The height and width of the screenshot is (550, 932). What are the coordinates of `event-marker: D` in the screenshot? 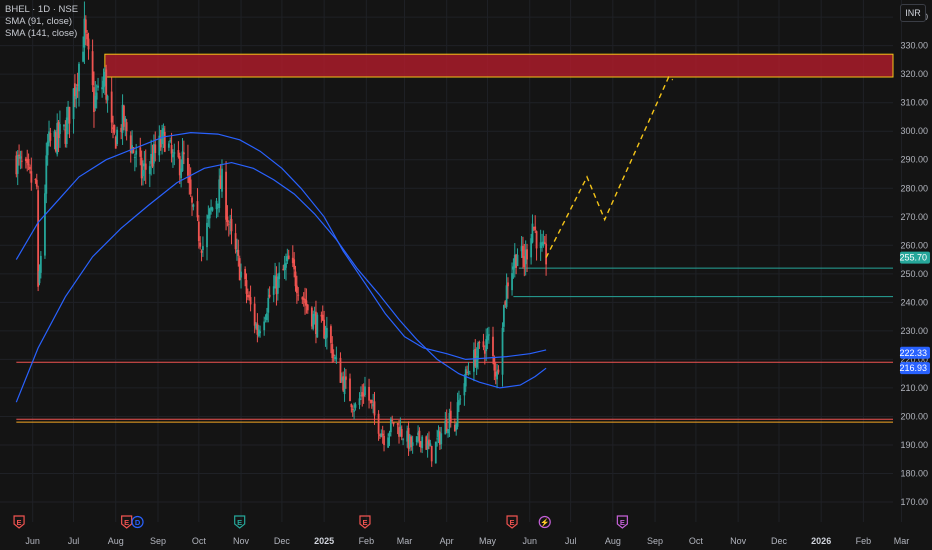 It's located at (137, 522).